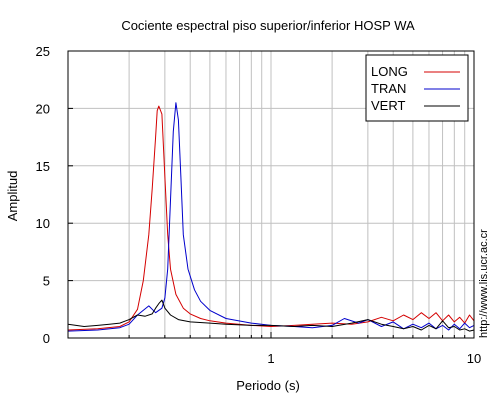 The width and height of the screenshot is (500, 400). What do you see at coordinates (43, 108) in the screenshot?
I see `y-tick-label: 20` at bounding box center [43, 108].